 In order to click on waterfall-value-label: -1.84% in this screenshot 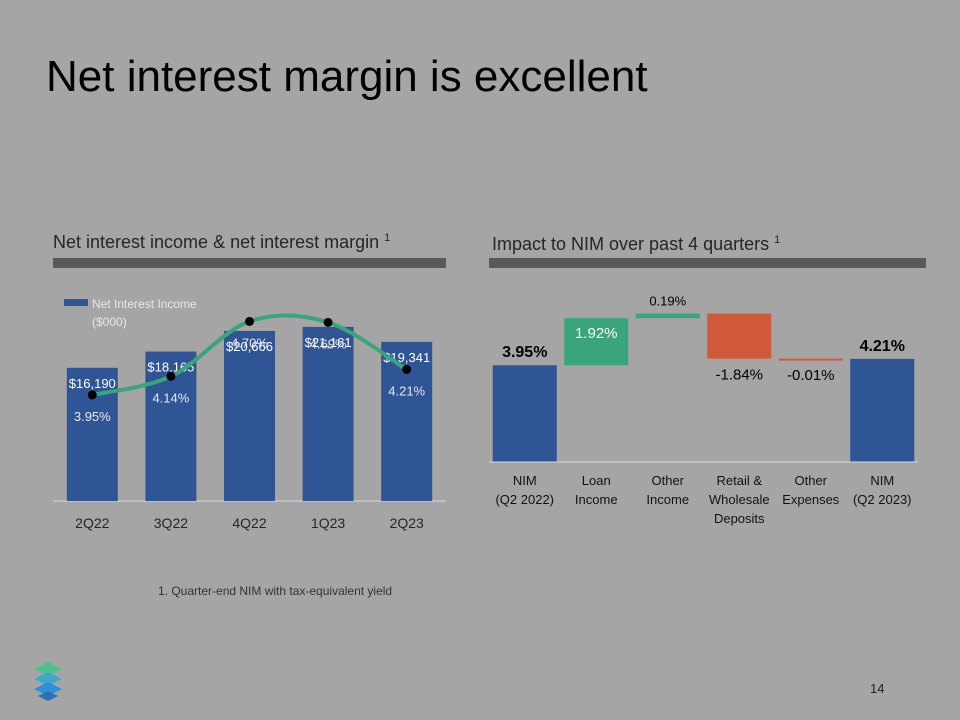, I will do `click(739, 375)`.